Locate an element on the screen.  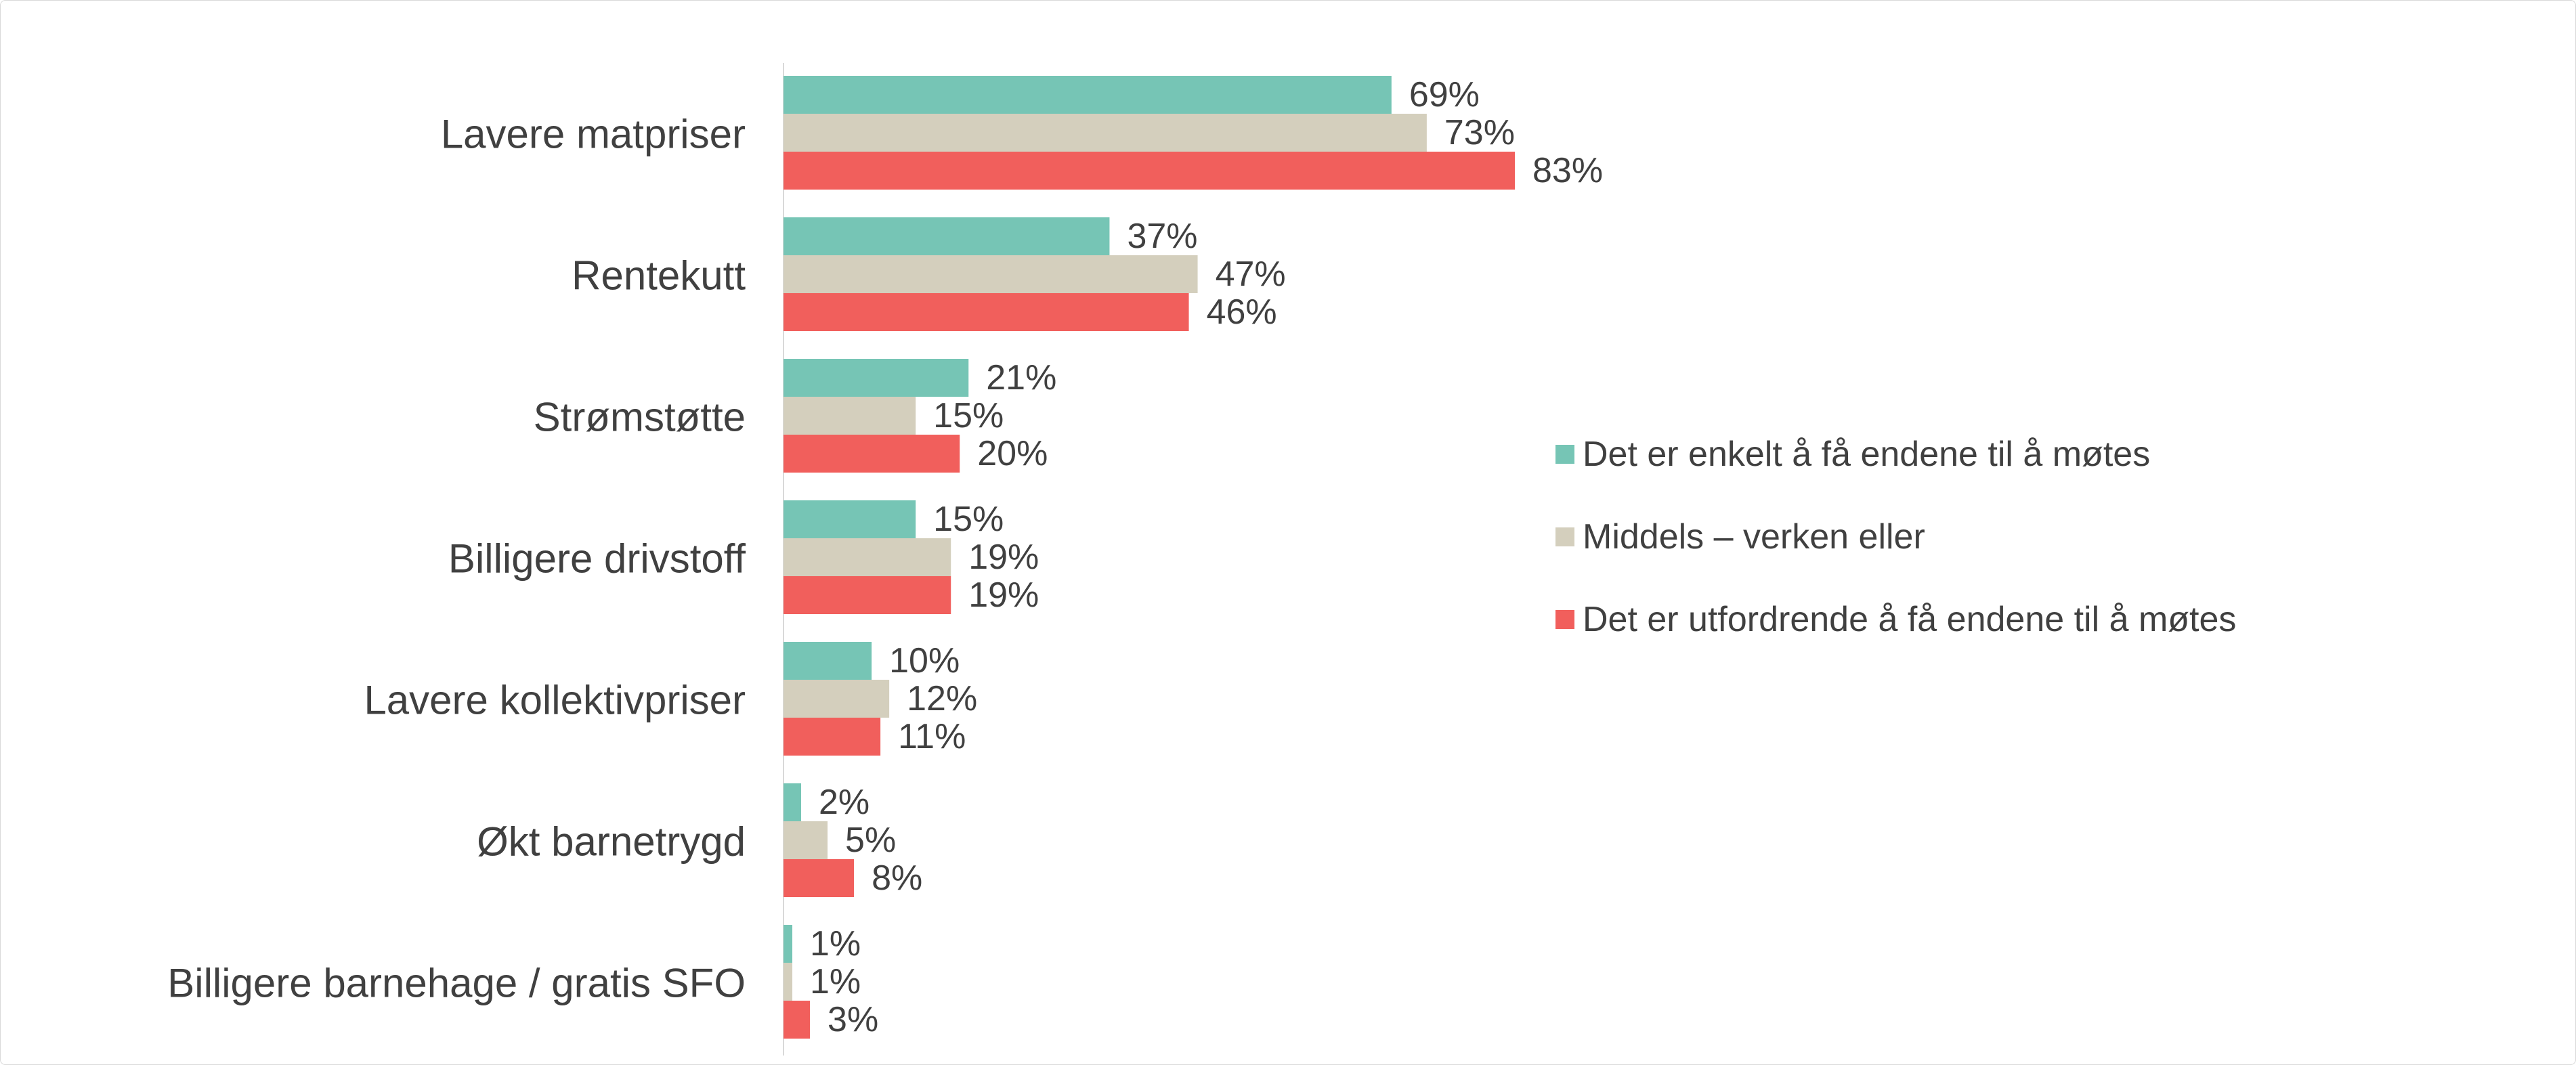
value-label-rentekutt-series-1: 37% is located at coordinates (1162, 236).